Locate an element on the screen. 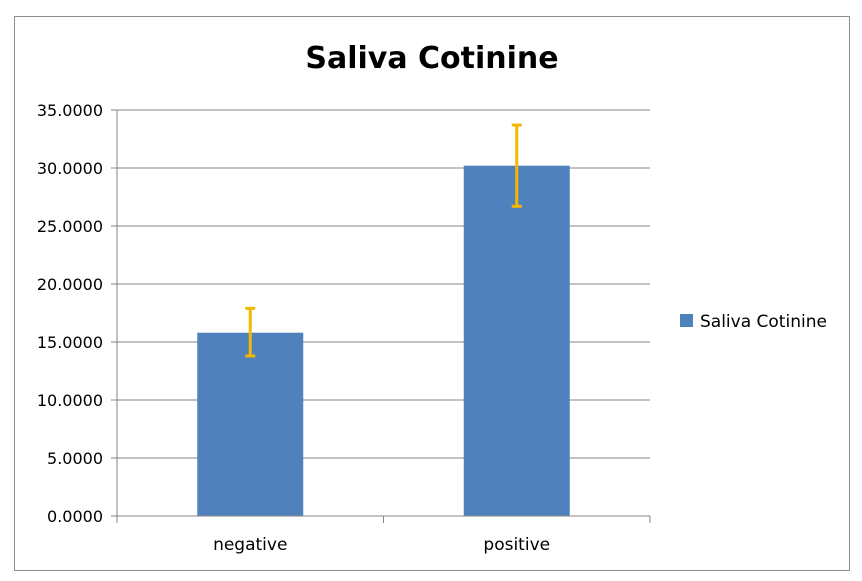 This screenshot has width=862, height=581. bar-positive is located at coordinates (516, 340).